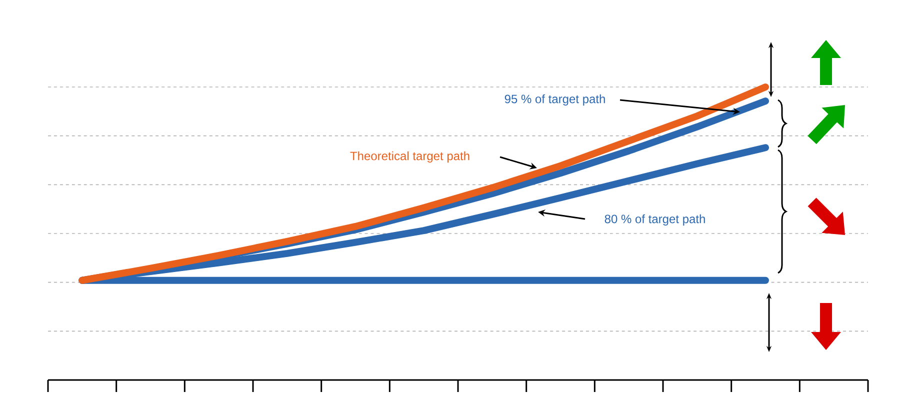  I want to click on text: Theoretical target path, so click(410, 157).